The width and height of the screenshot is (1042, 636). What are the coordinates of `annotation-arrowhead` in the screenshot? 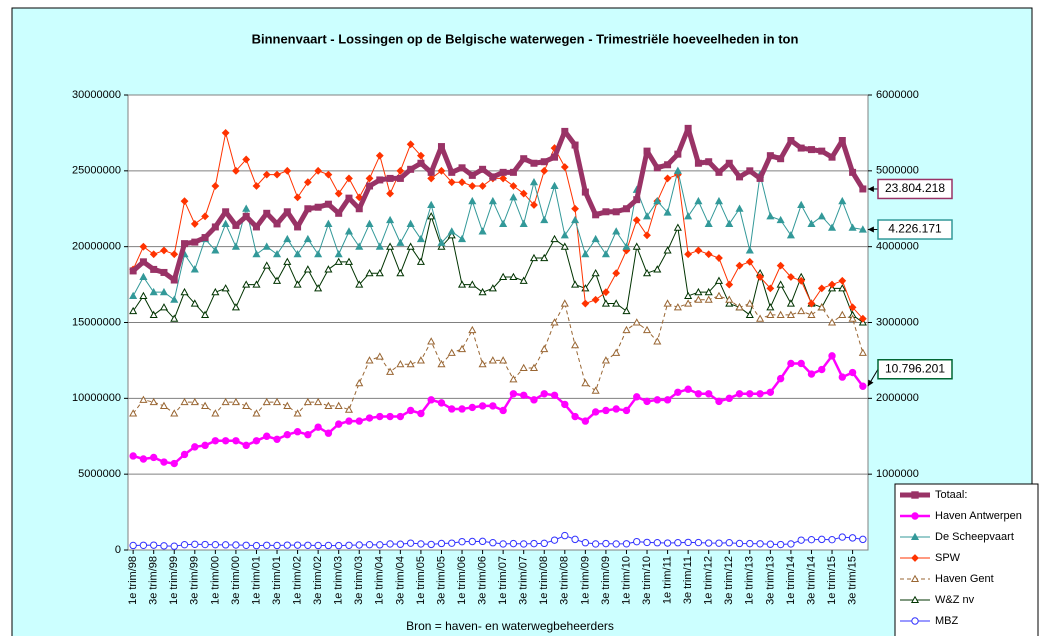 It's located at (870, 188).